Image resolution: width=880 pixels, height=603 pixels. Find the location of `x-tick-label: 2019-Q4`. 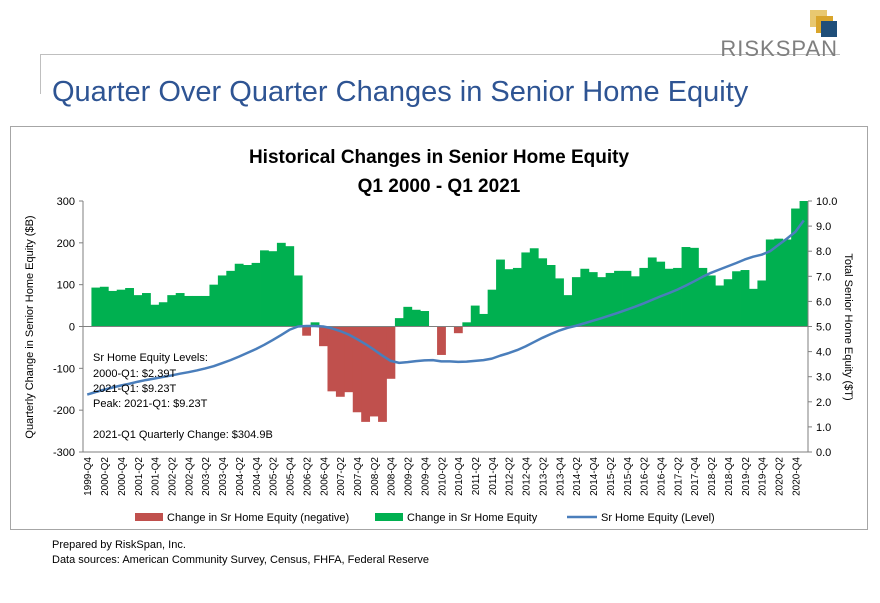

x-tick-label: 2019-Q4 is located at coordinates (763, 476).